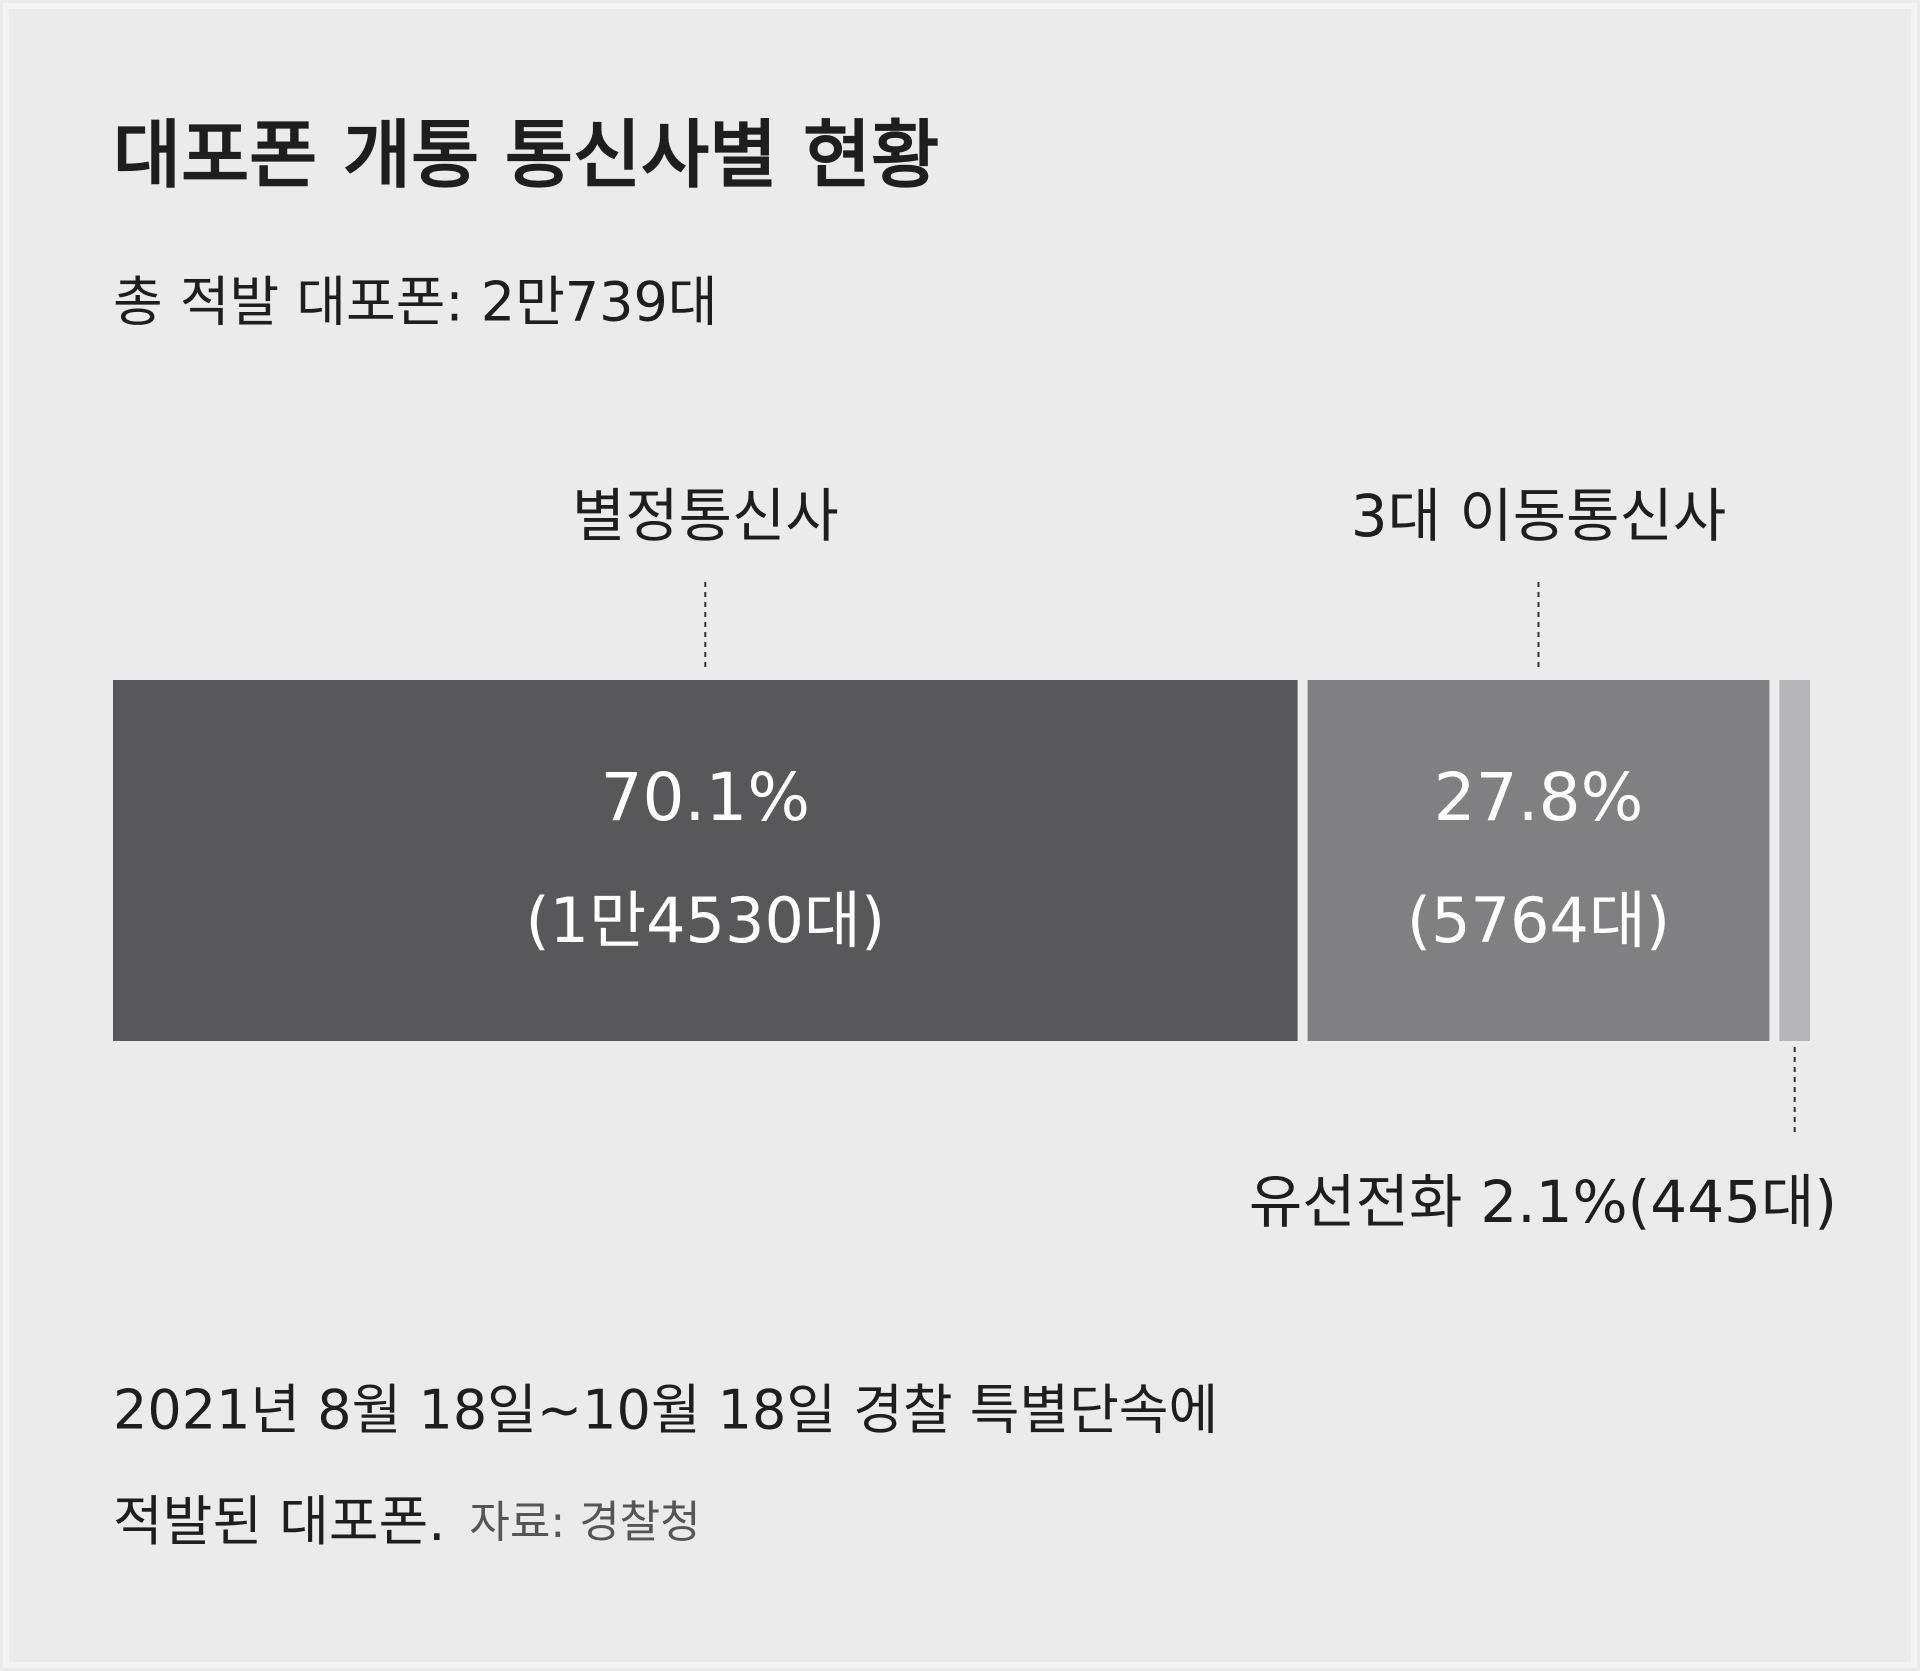  Describe the element at coordinates (279, 1521) in the screenshot. I see `note-line: 적발된 대포폰.` at that location.